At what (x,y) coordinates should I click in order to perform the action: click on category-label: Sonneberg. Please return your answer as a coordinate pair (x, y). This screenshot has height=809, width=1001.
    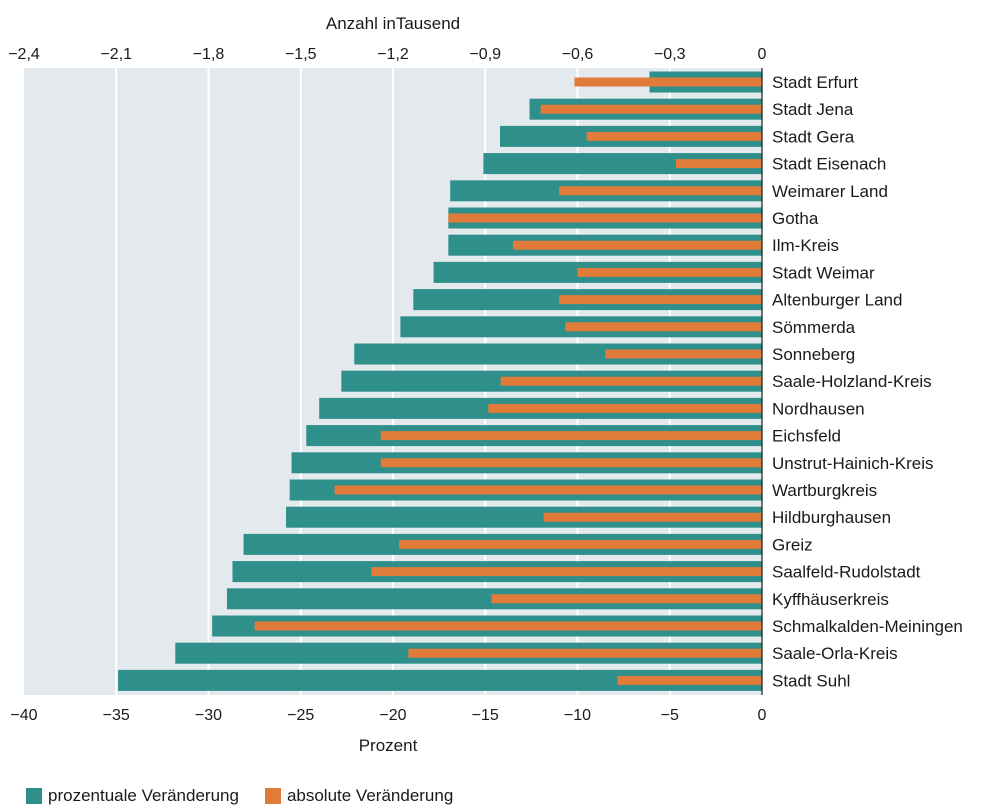
    Looking at the image, I should click on (813, 354).